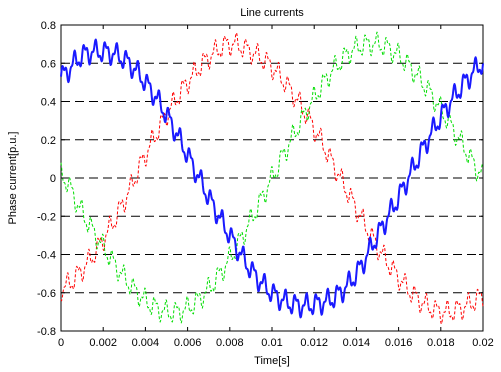 This screenshot has height=372, width=501. I want to click on x-tick-label: 0.02, so click(482, 343).